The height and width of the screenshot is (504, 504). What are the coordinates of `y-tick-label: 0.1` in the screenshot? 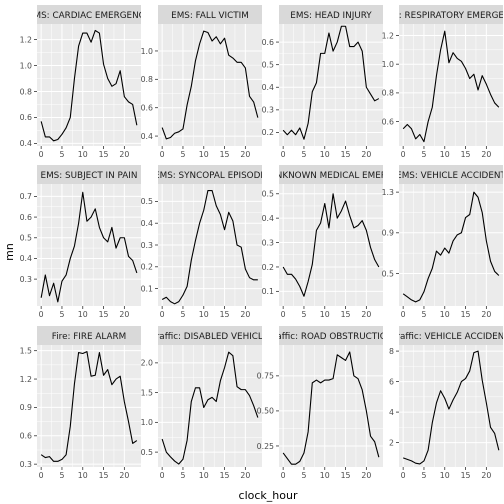 It's located at (268, 291).